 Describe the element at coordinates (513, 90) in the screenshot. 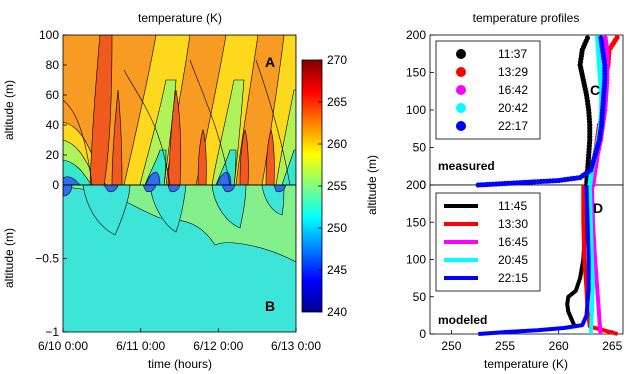

I see `legend-label: 16:42` at that location.